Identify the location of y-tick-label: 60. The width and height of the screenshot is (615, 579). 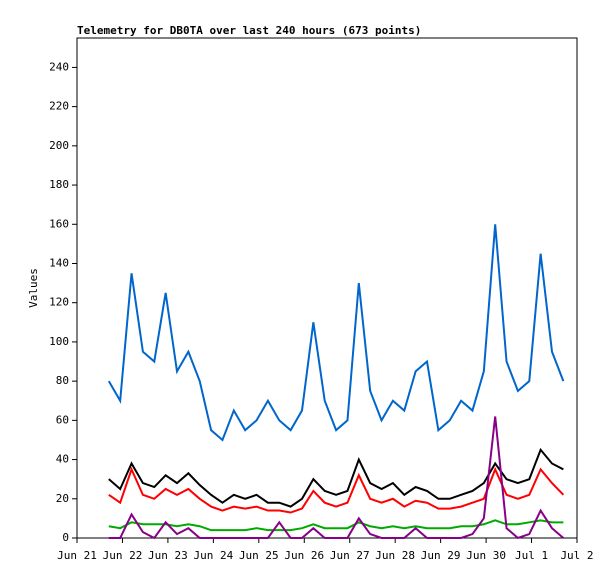
(62, 419).